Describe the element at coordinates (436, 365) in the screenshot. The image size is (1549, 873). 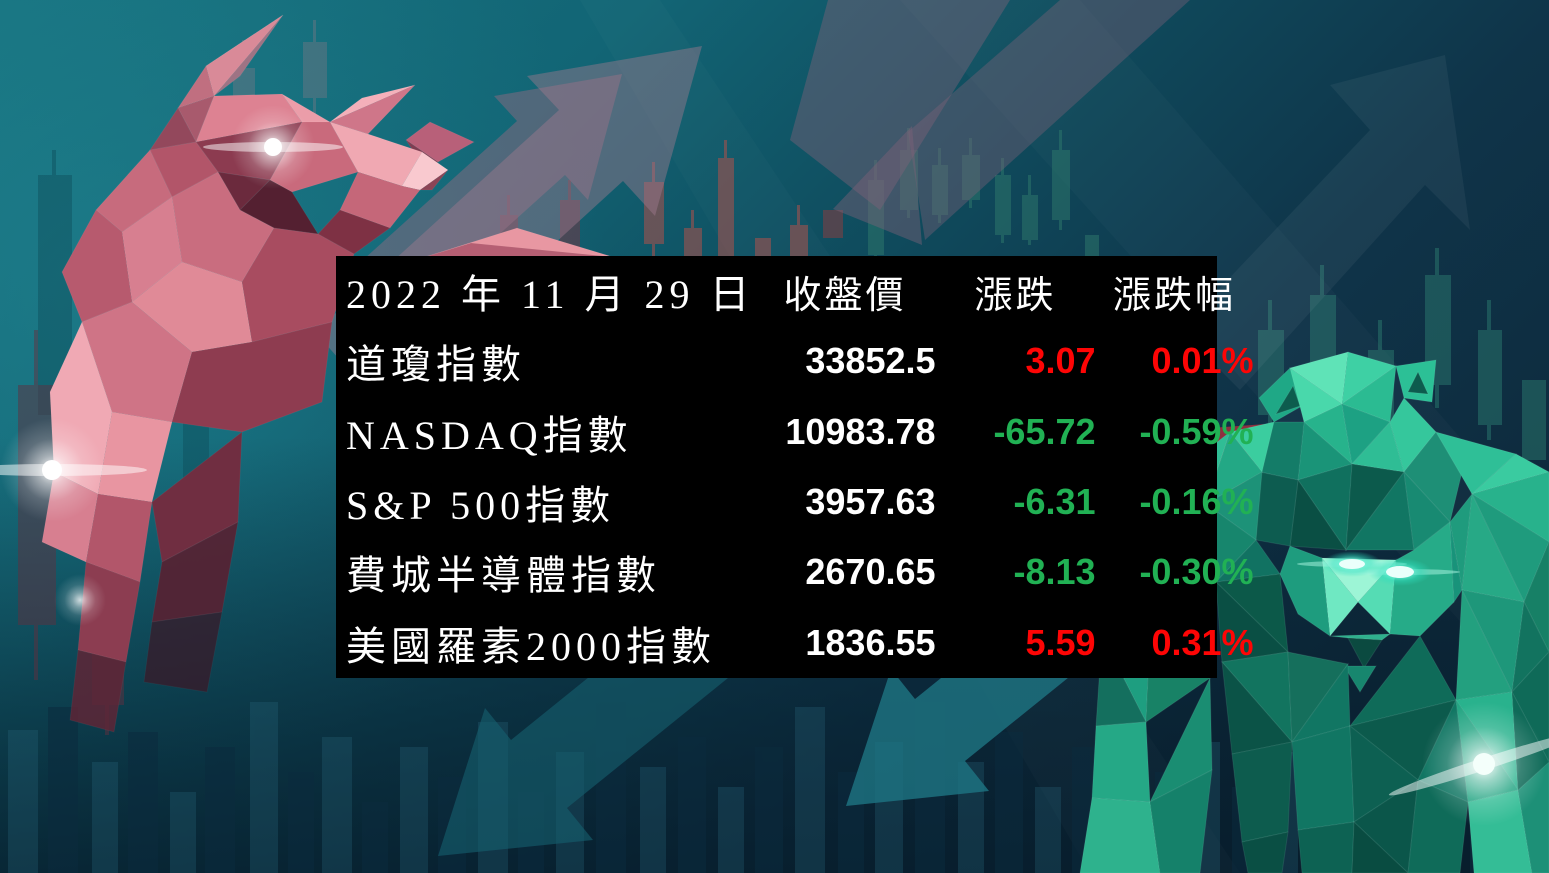
I see `index-name: 道瓊指數` at that location.